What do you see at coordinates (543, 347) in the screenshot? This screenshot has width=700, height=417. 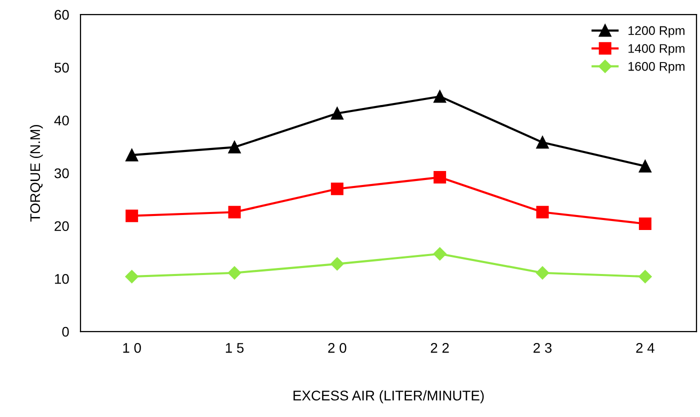 I see `x-tick-label: 2 3` at bounding box center [543, 347].